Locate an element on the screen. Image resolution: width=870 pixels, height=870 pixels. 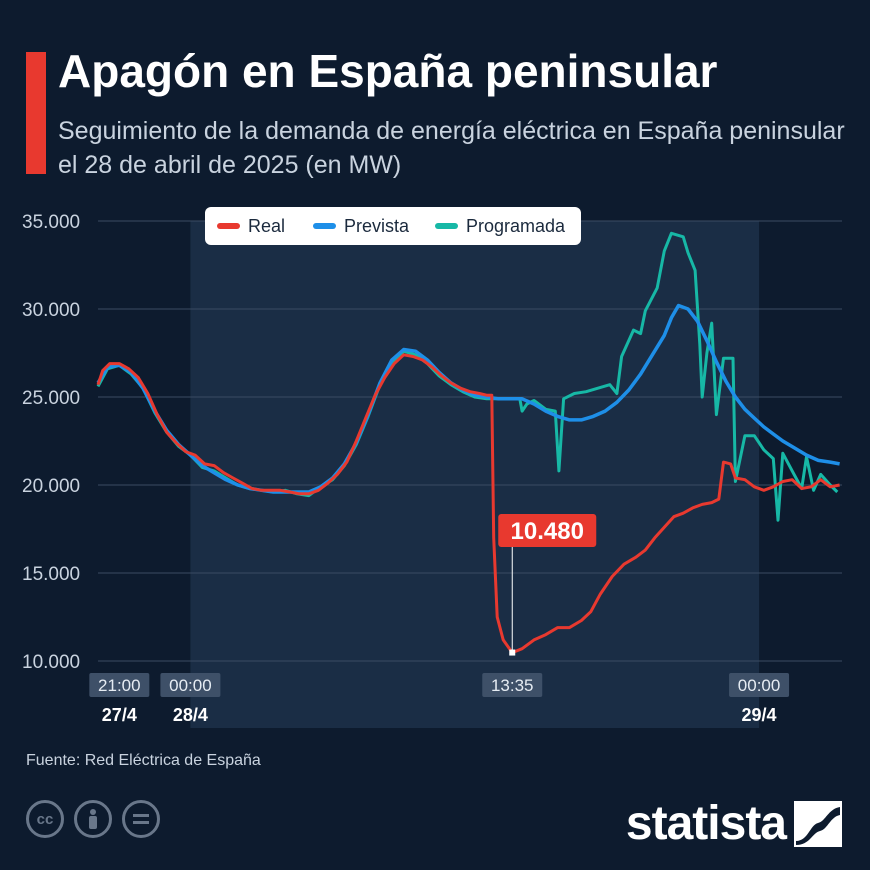
y-tick-label: 15.000 is located at coordinates (51, 574).